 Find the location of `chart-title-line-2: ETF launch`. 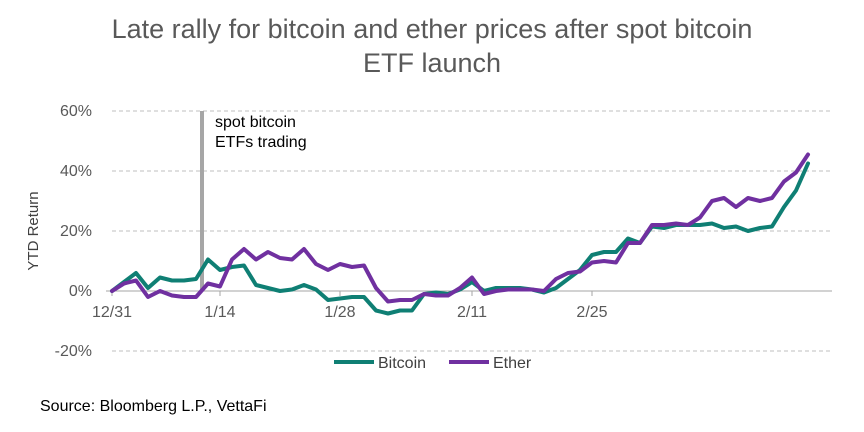

chart-title-line-2: ETF launch is located at coordinates (432, 63).